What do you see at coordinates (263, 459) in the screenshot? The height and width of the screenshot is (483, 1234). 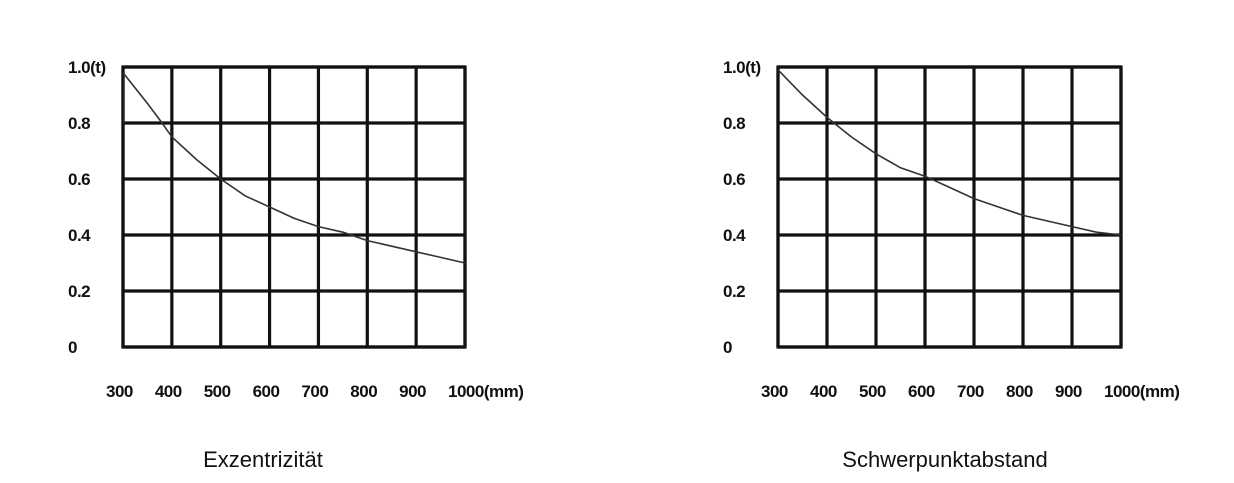 I see `chart-caption: Exzentrizität` at bounding box center [263, 459].